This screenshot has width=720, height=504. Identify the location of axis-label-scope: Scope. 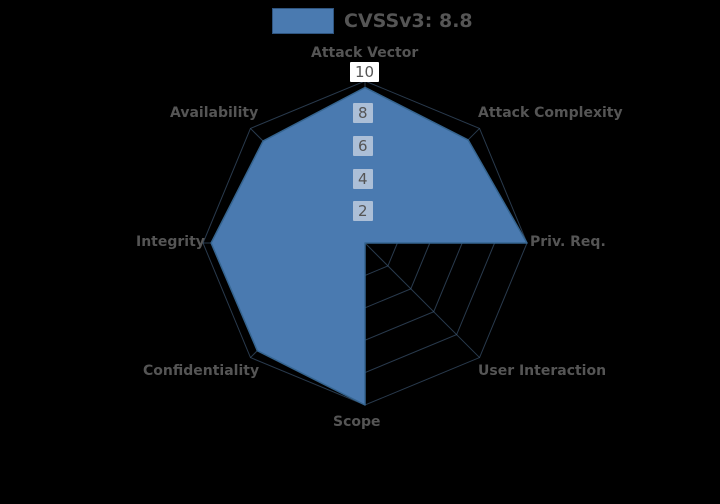
(357, 422).